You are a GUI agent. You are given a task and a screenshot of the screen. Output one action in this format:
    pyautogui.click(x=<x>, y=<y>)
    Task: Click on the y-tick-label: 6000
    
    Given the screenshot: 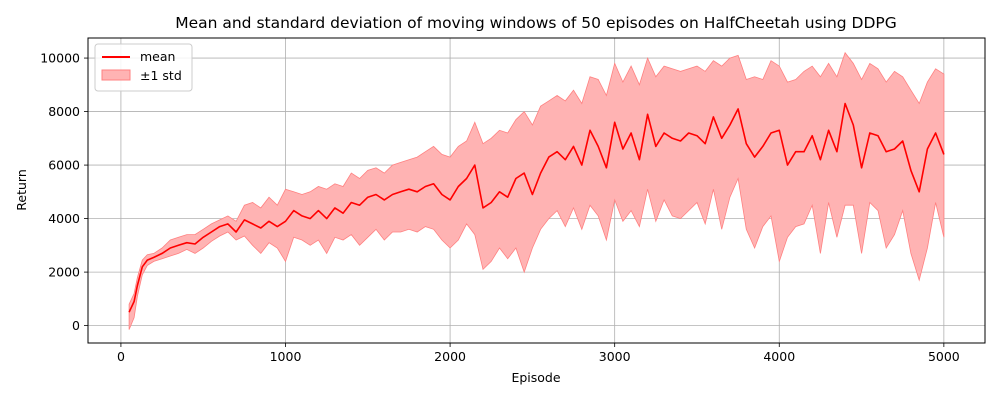 What is the action you would take?
    pyautogui.click(x=64, y=165)
    